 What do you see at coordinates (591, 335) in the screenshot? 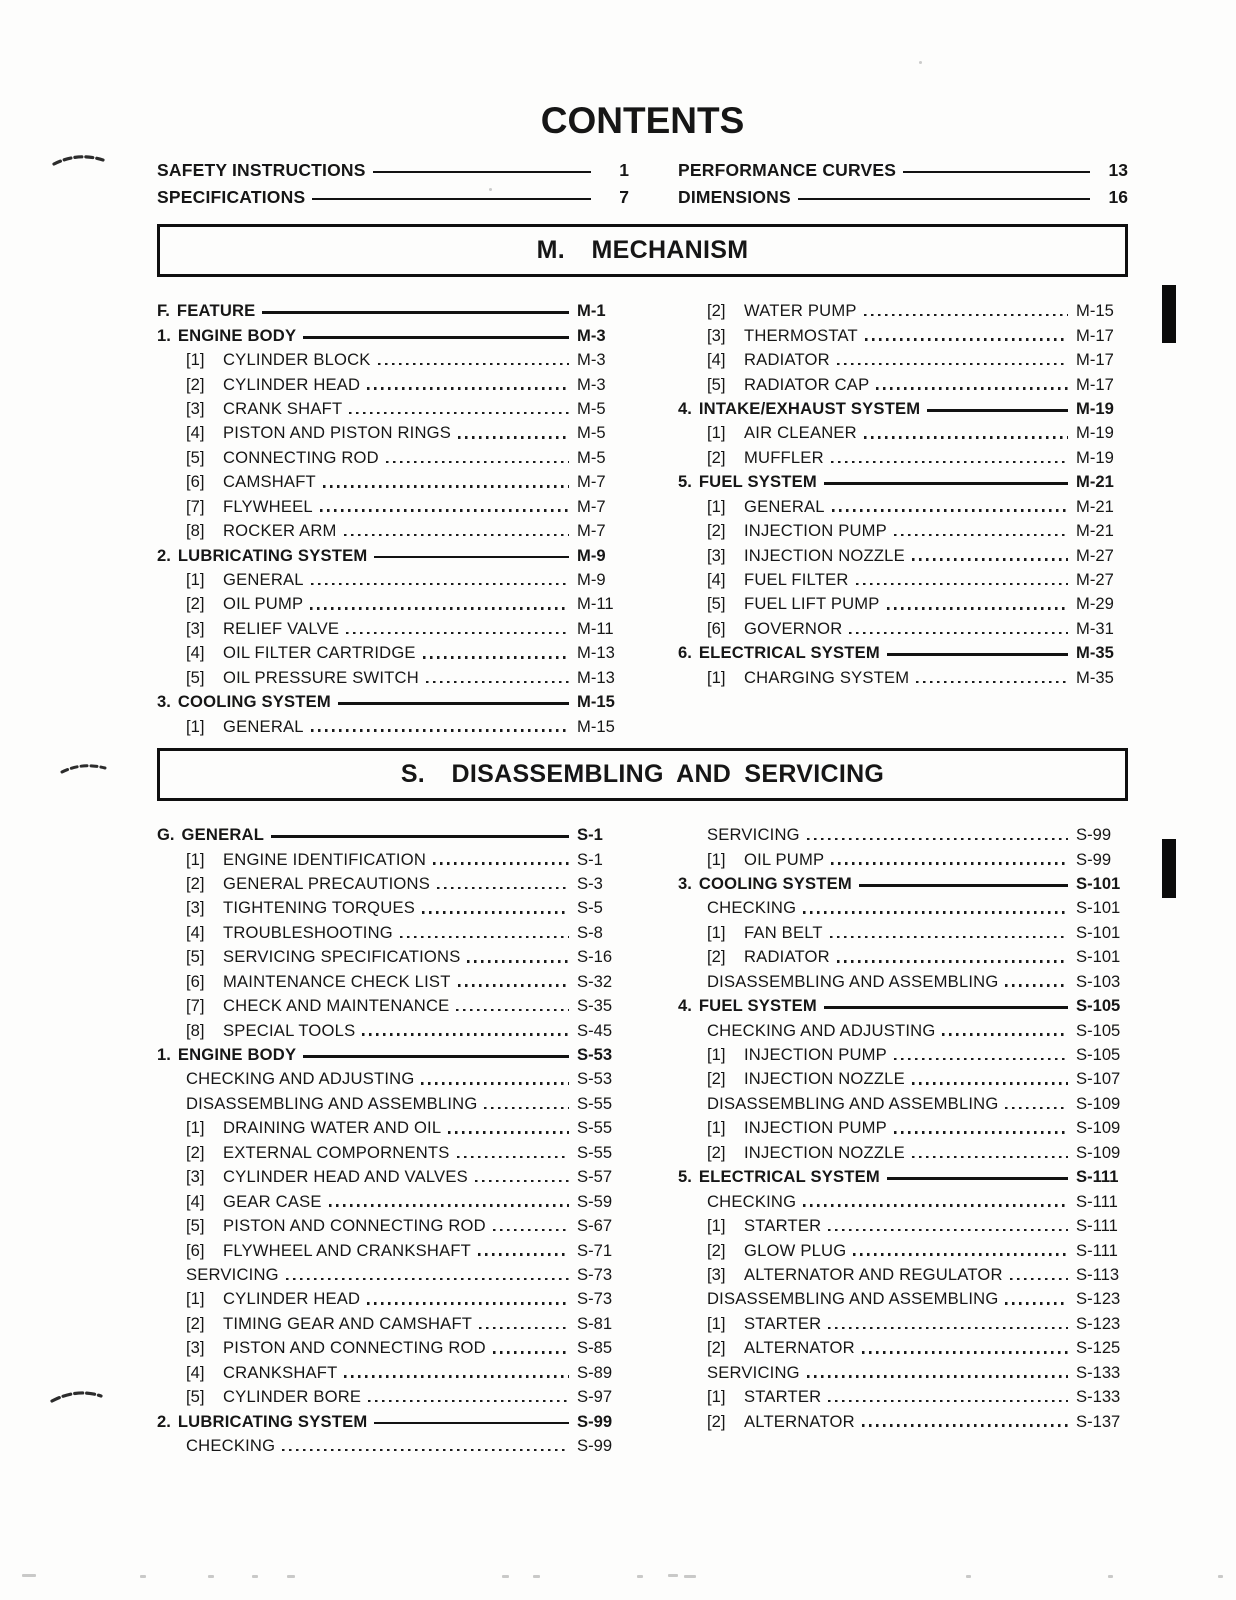
I see `entry-page-number: M-3` at bounding box center [591, 335].